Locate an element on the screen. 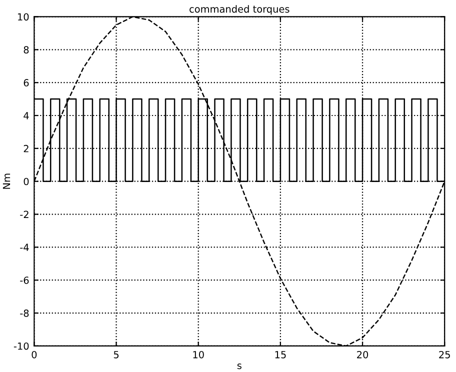  y-tick-label: 10 is located at coordinates (23, 17).